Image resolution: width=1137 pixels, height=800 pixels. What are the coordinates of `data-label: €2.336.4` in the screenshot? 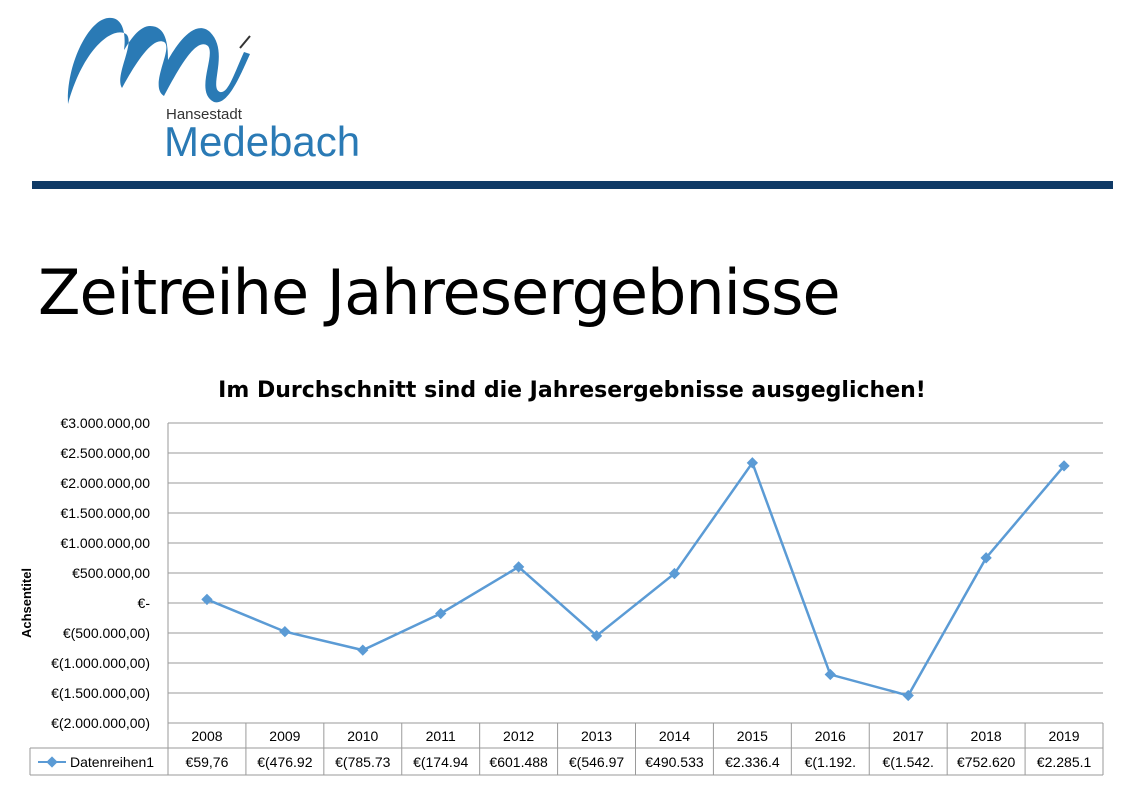 It's located at (752, 762).